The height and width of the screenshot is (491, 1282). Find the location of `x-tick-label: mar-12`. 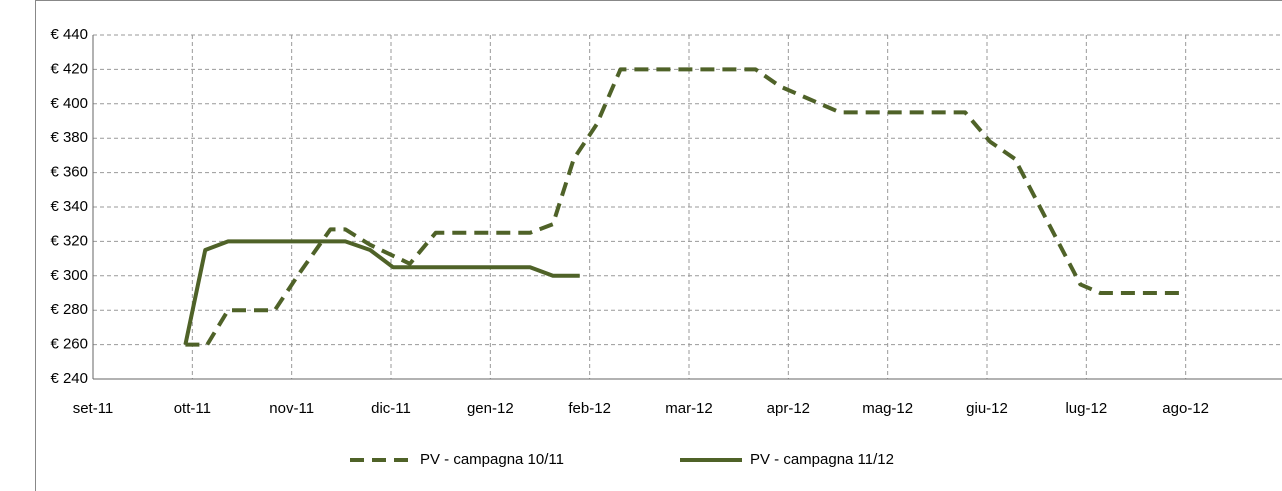

x-tick-label: mar-12 is located at coordinates (689, 408).